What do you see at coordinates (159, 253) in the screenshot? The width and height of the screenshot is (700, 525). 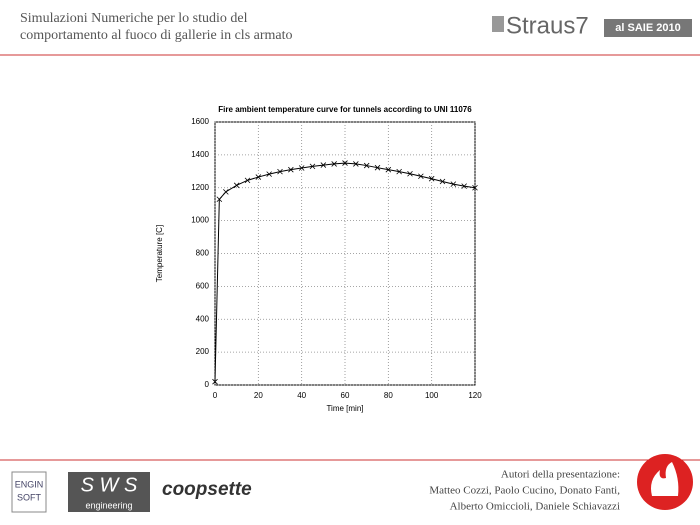 I see `y-axis-label: Temperature [C]` at bounding box center [159, 253].